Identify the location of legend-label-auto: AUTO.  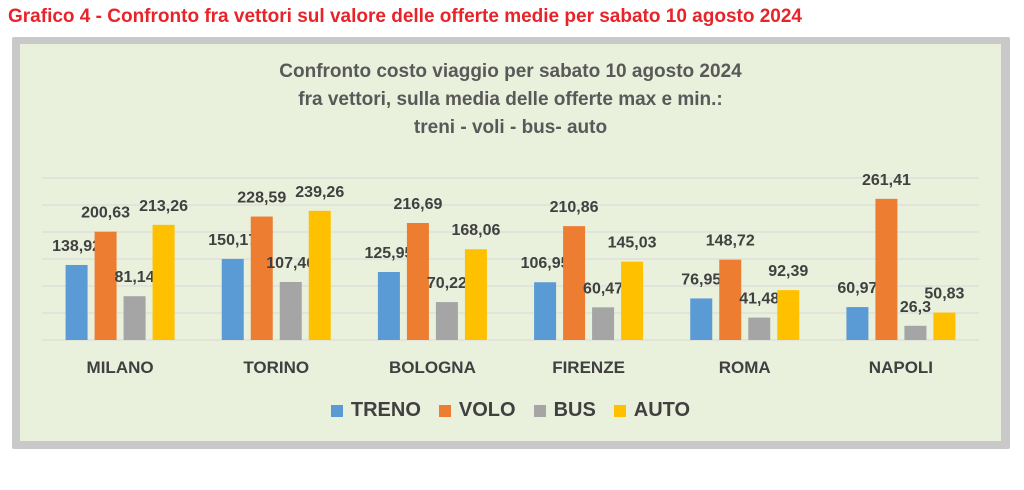
(662, 410).